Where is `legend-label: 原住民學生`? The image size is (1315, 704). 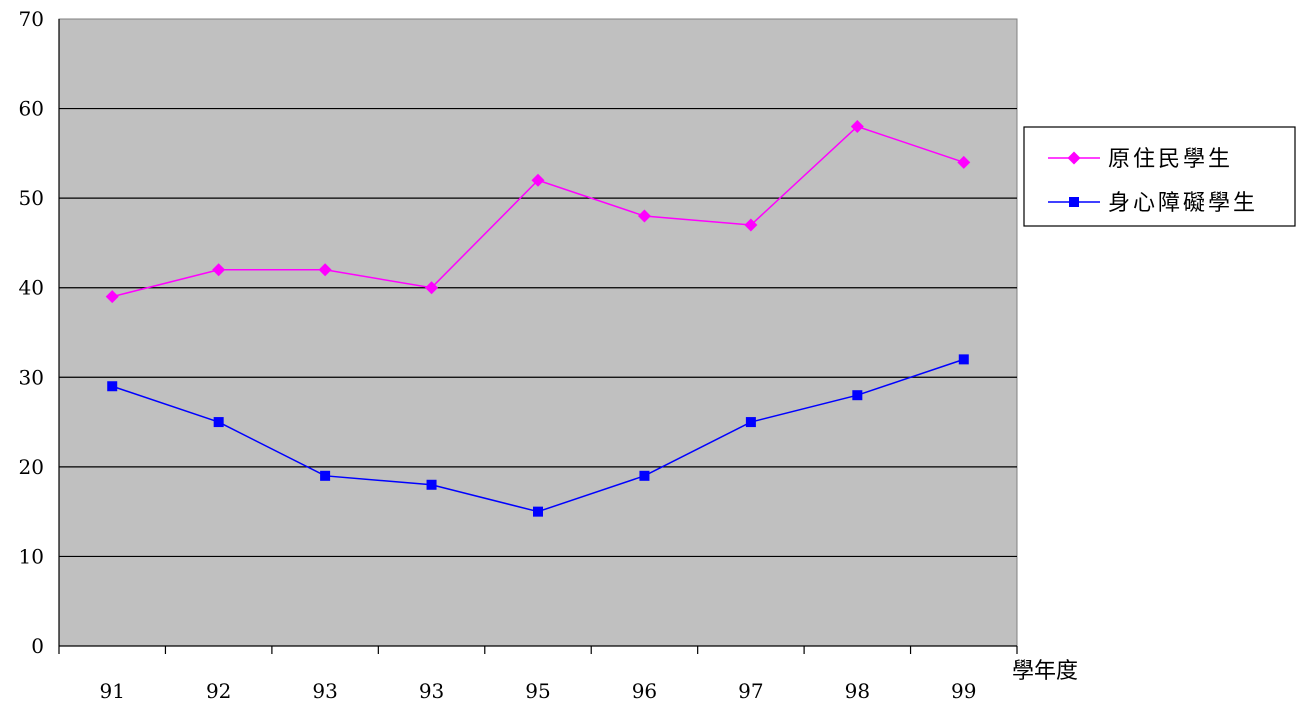
legend-label: 原住民學生 is located at coordinates (1170, 159).